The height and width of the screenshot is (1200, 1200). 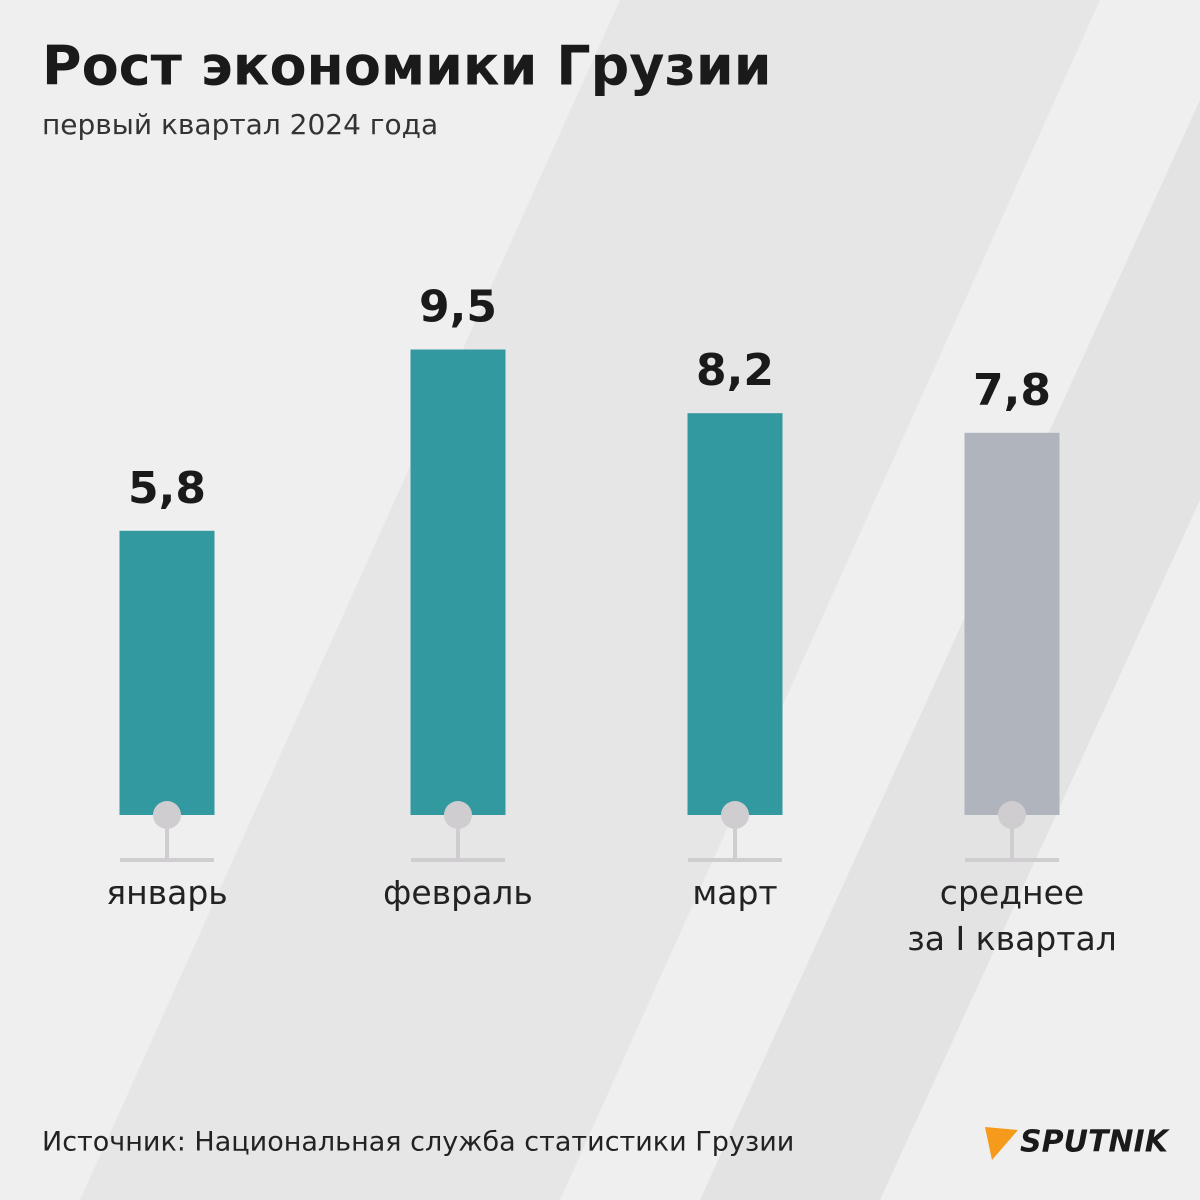 What do you see at coordinates (167, 488) in the screenshot?
I see `value-label: 5,8` at bounding box center [167, 488].